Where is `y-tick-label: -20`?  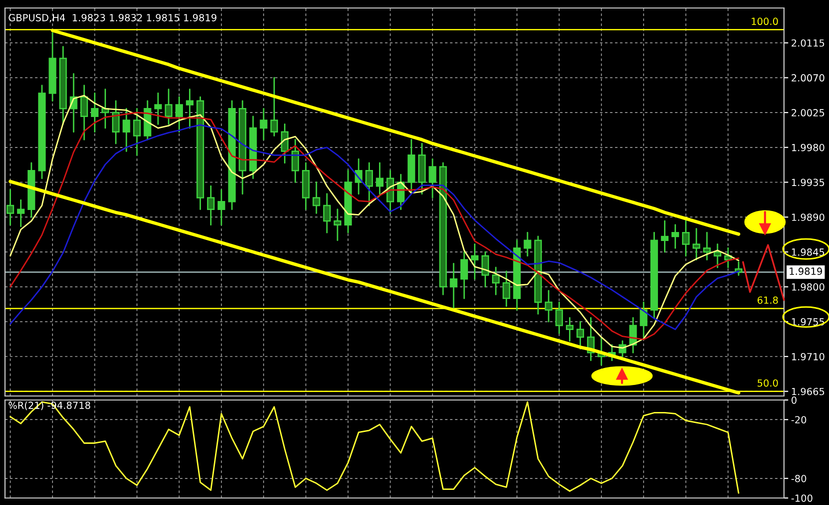 y-tick-label: -20 is located at coordinates (798, 420).